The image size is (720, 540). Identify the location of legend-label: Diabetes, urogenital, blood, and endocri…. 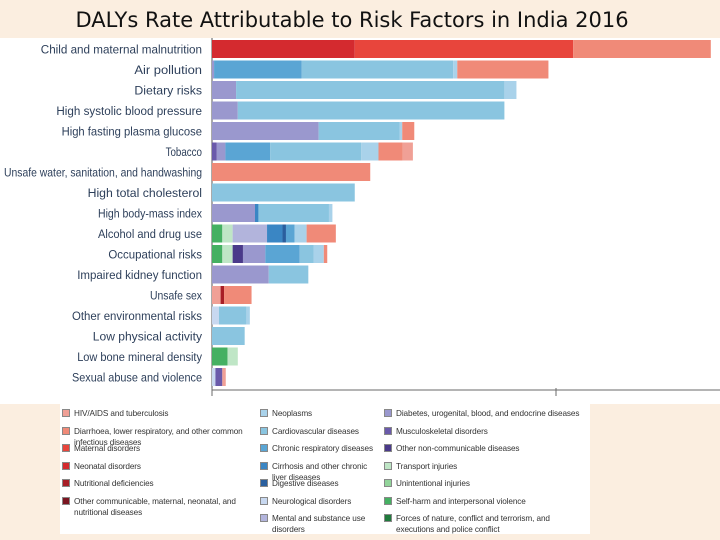
(488, 413).